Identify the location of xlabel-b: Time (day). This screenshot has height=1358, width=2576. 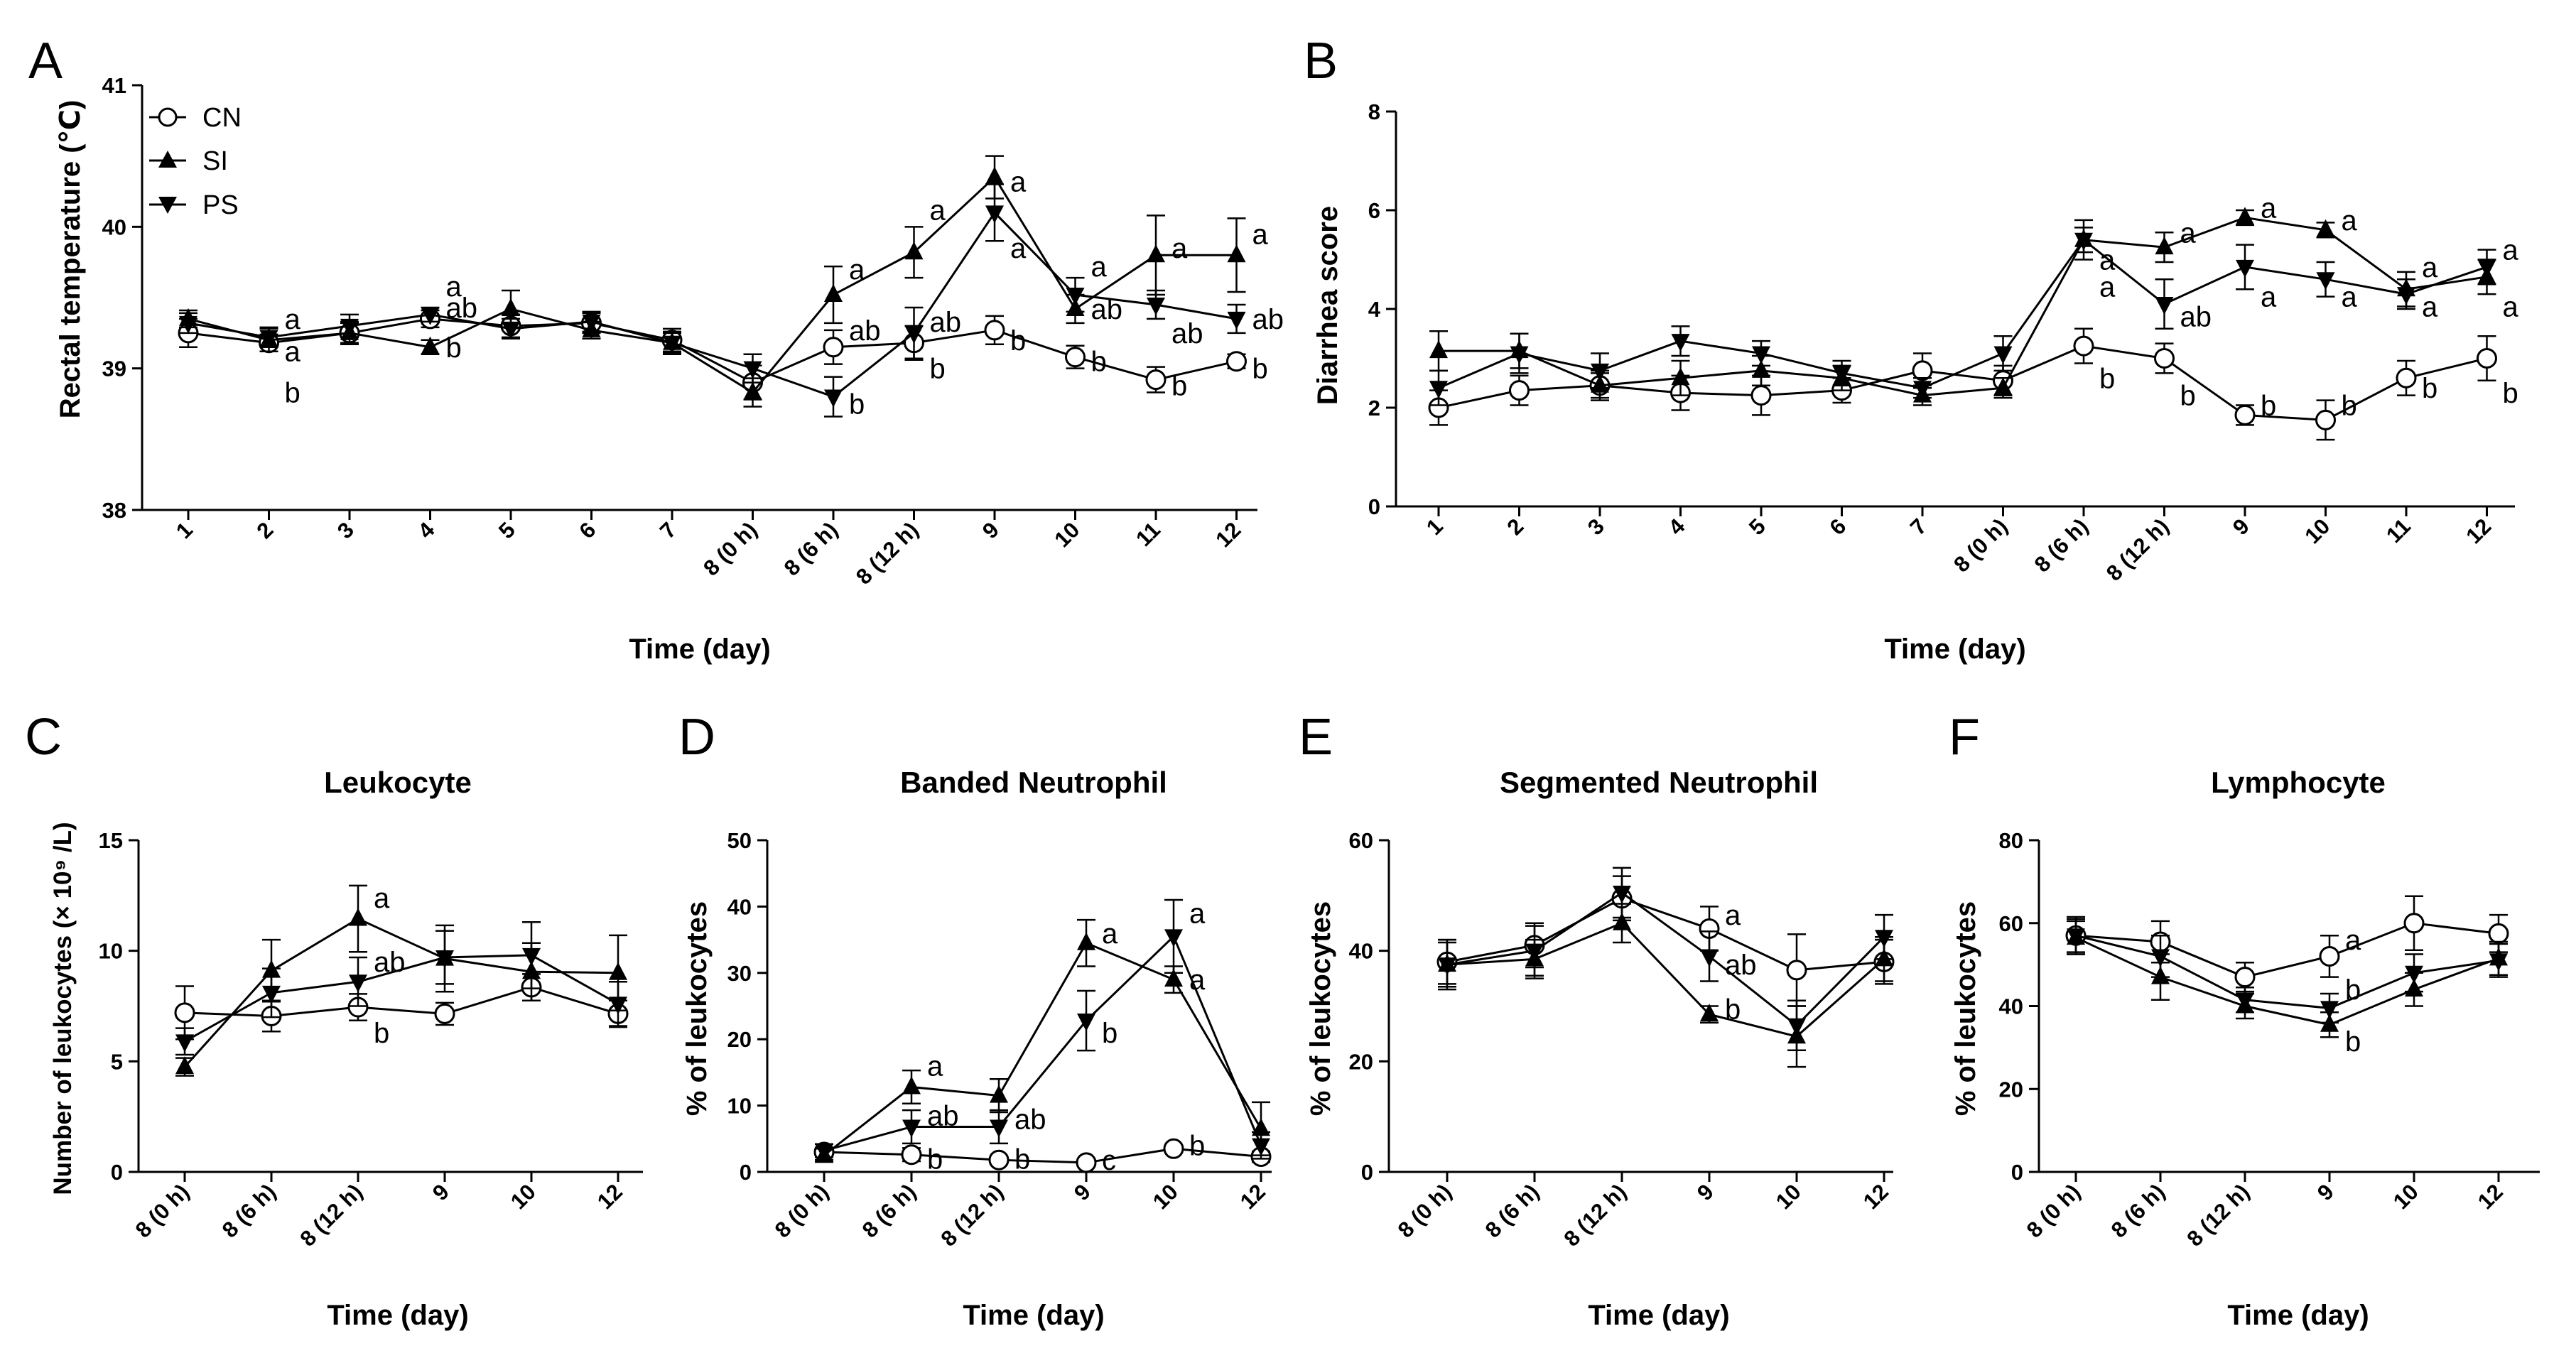
(1954, 649).